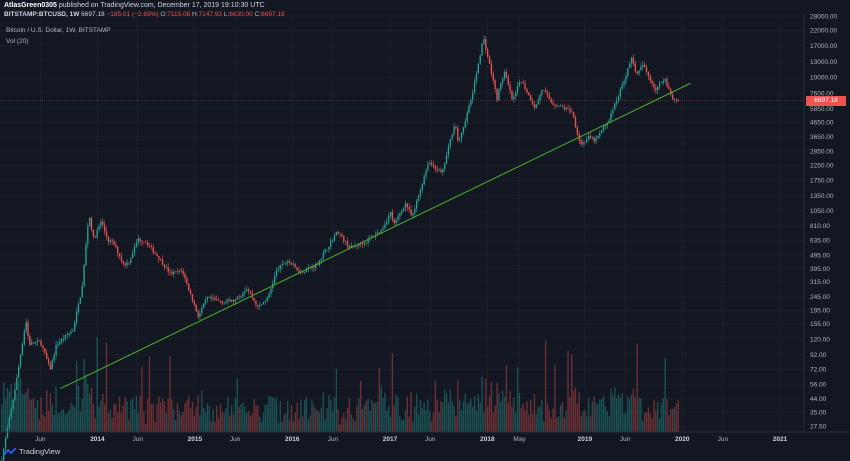 The width and height of the screenshot is (850, 461). I want to click on high-label: H:, so click(195, 14).